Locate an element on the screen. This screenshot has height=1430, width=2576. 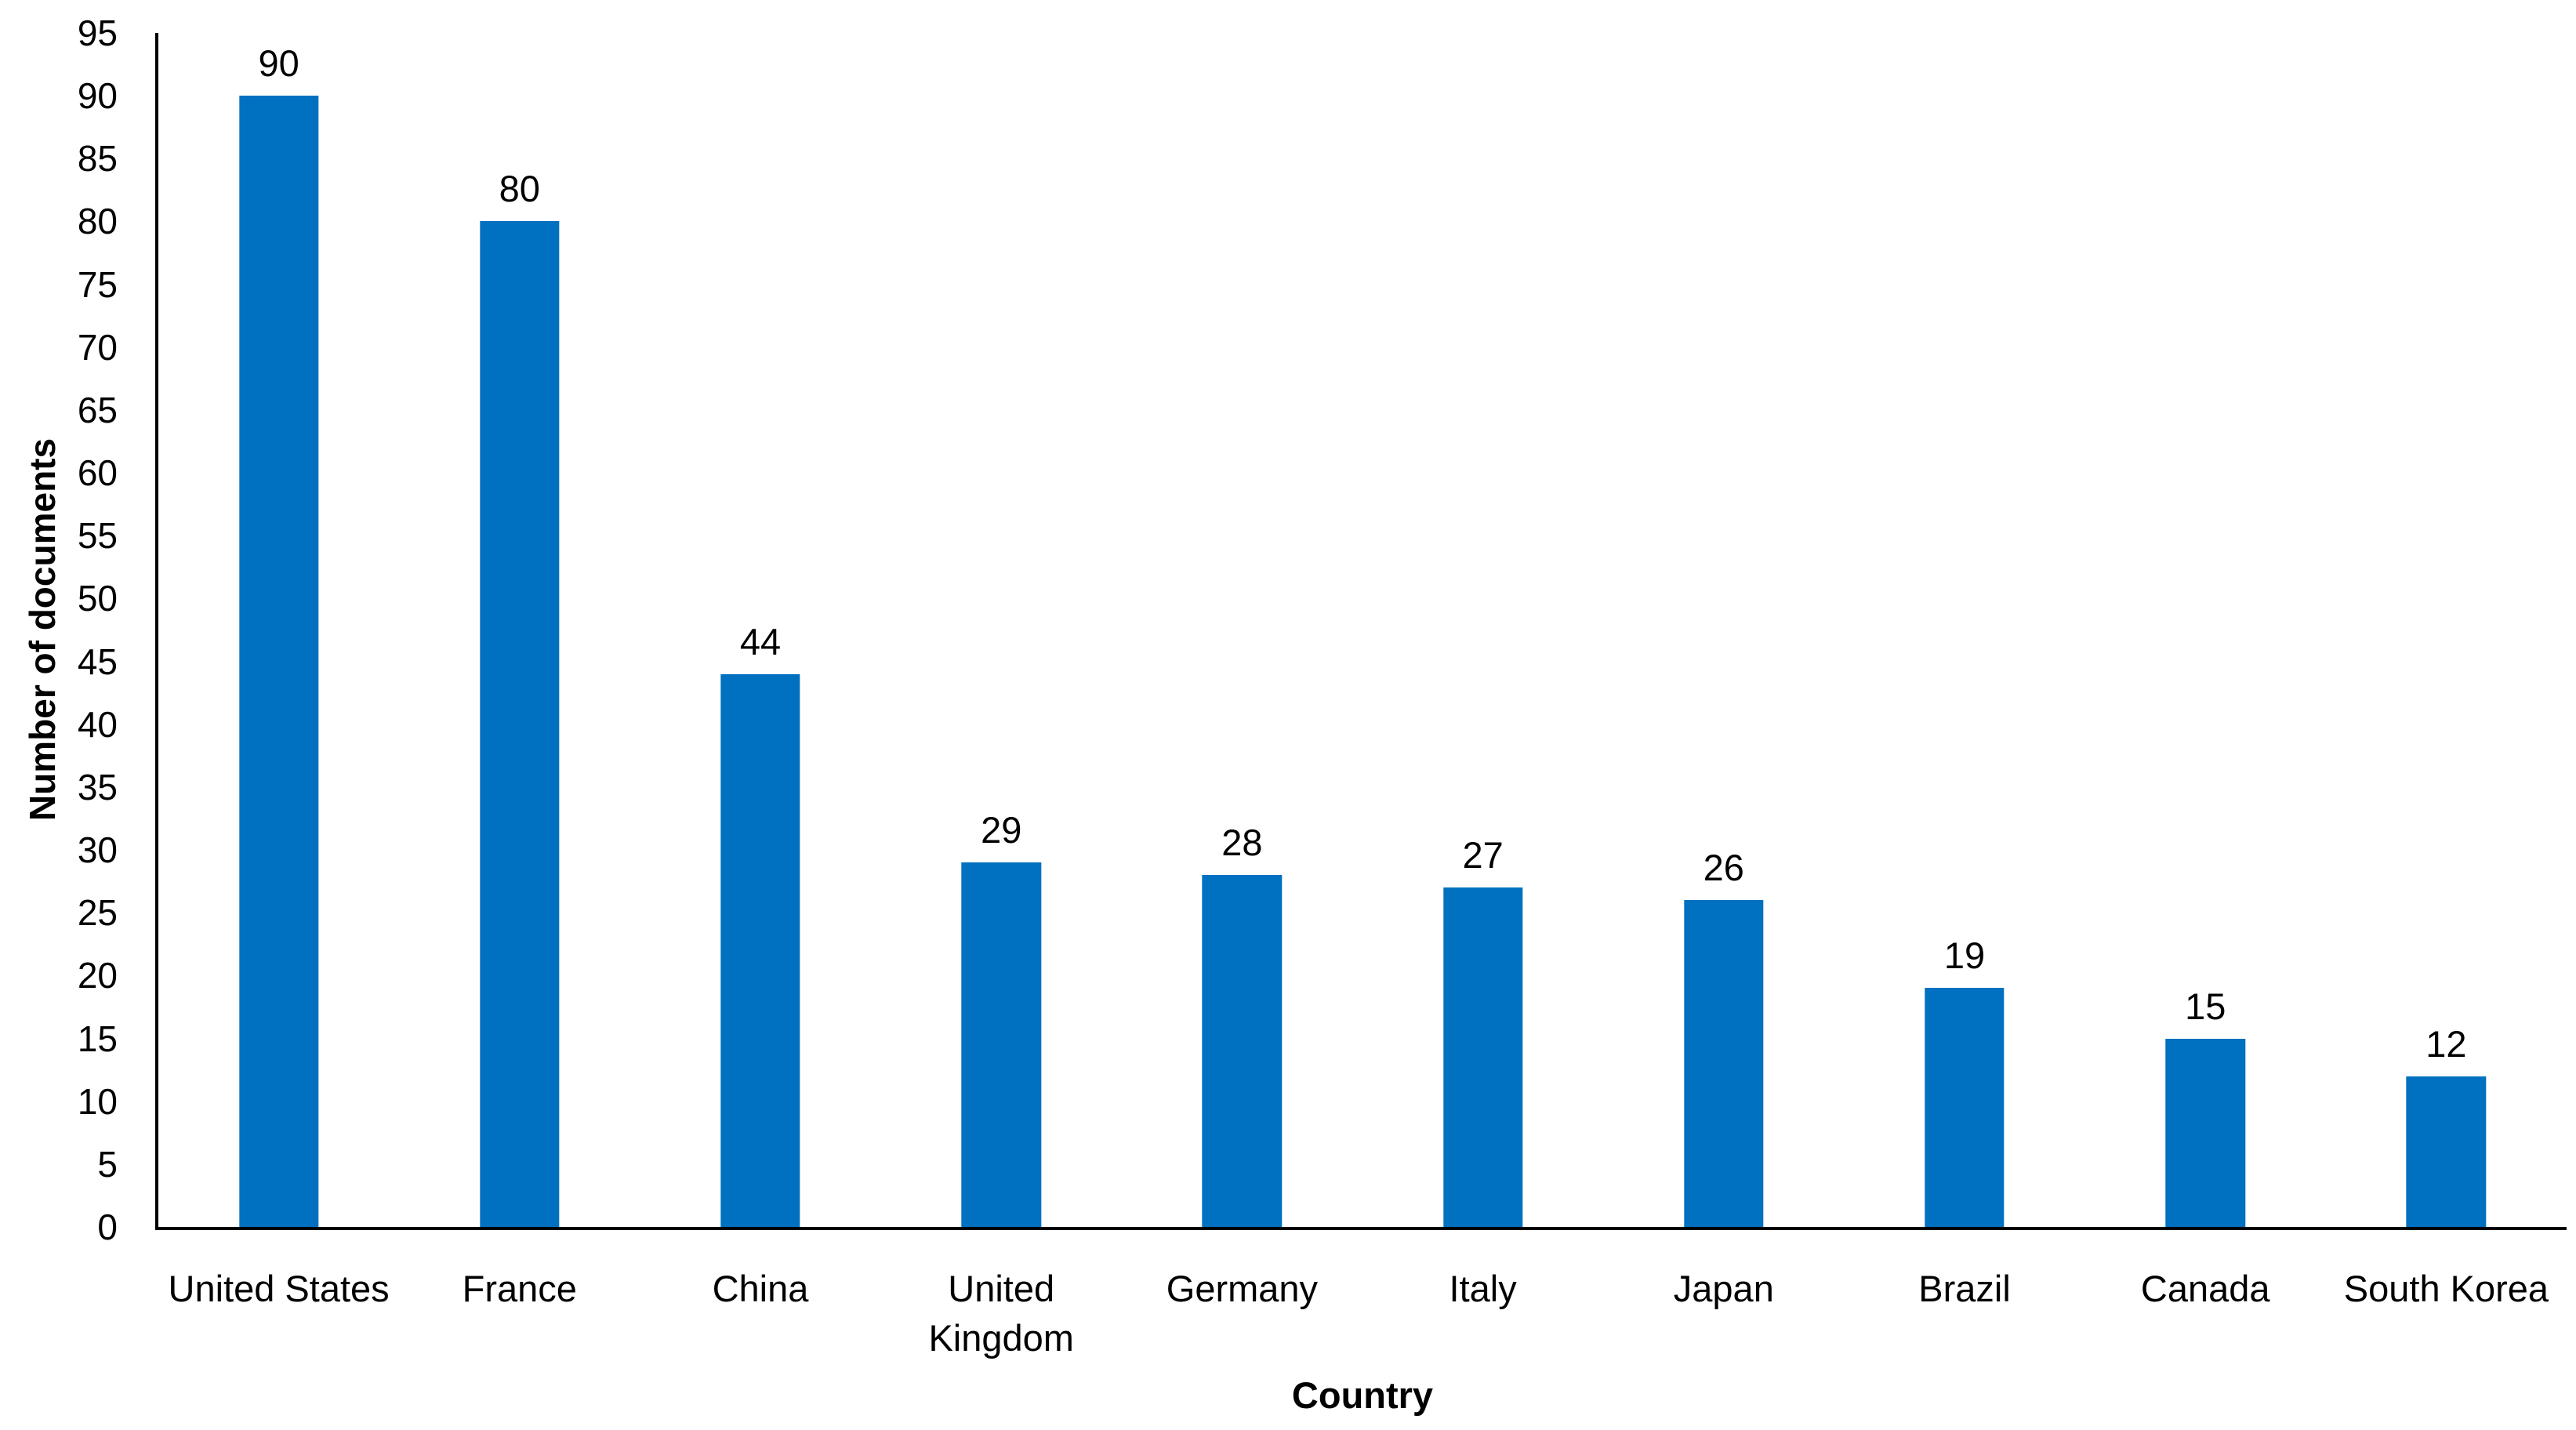
y-tick-label: 55 is located at coordinates (97, 536).